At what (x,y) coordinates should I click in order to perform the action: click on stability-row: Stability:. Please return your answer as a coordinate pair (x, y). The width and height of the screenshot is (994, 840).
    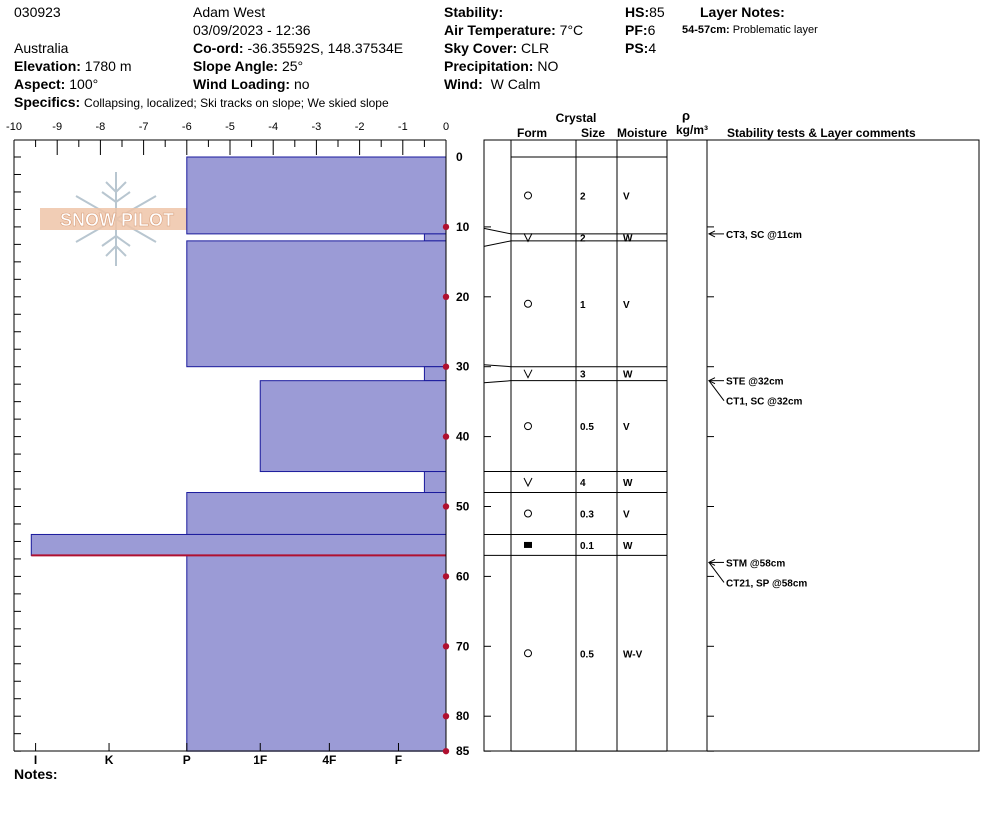
    Looking at the image, I should click on (473, 12).